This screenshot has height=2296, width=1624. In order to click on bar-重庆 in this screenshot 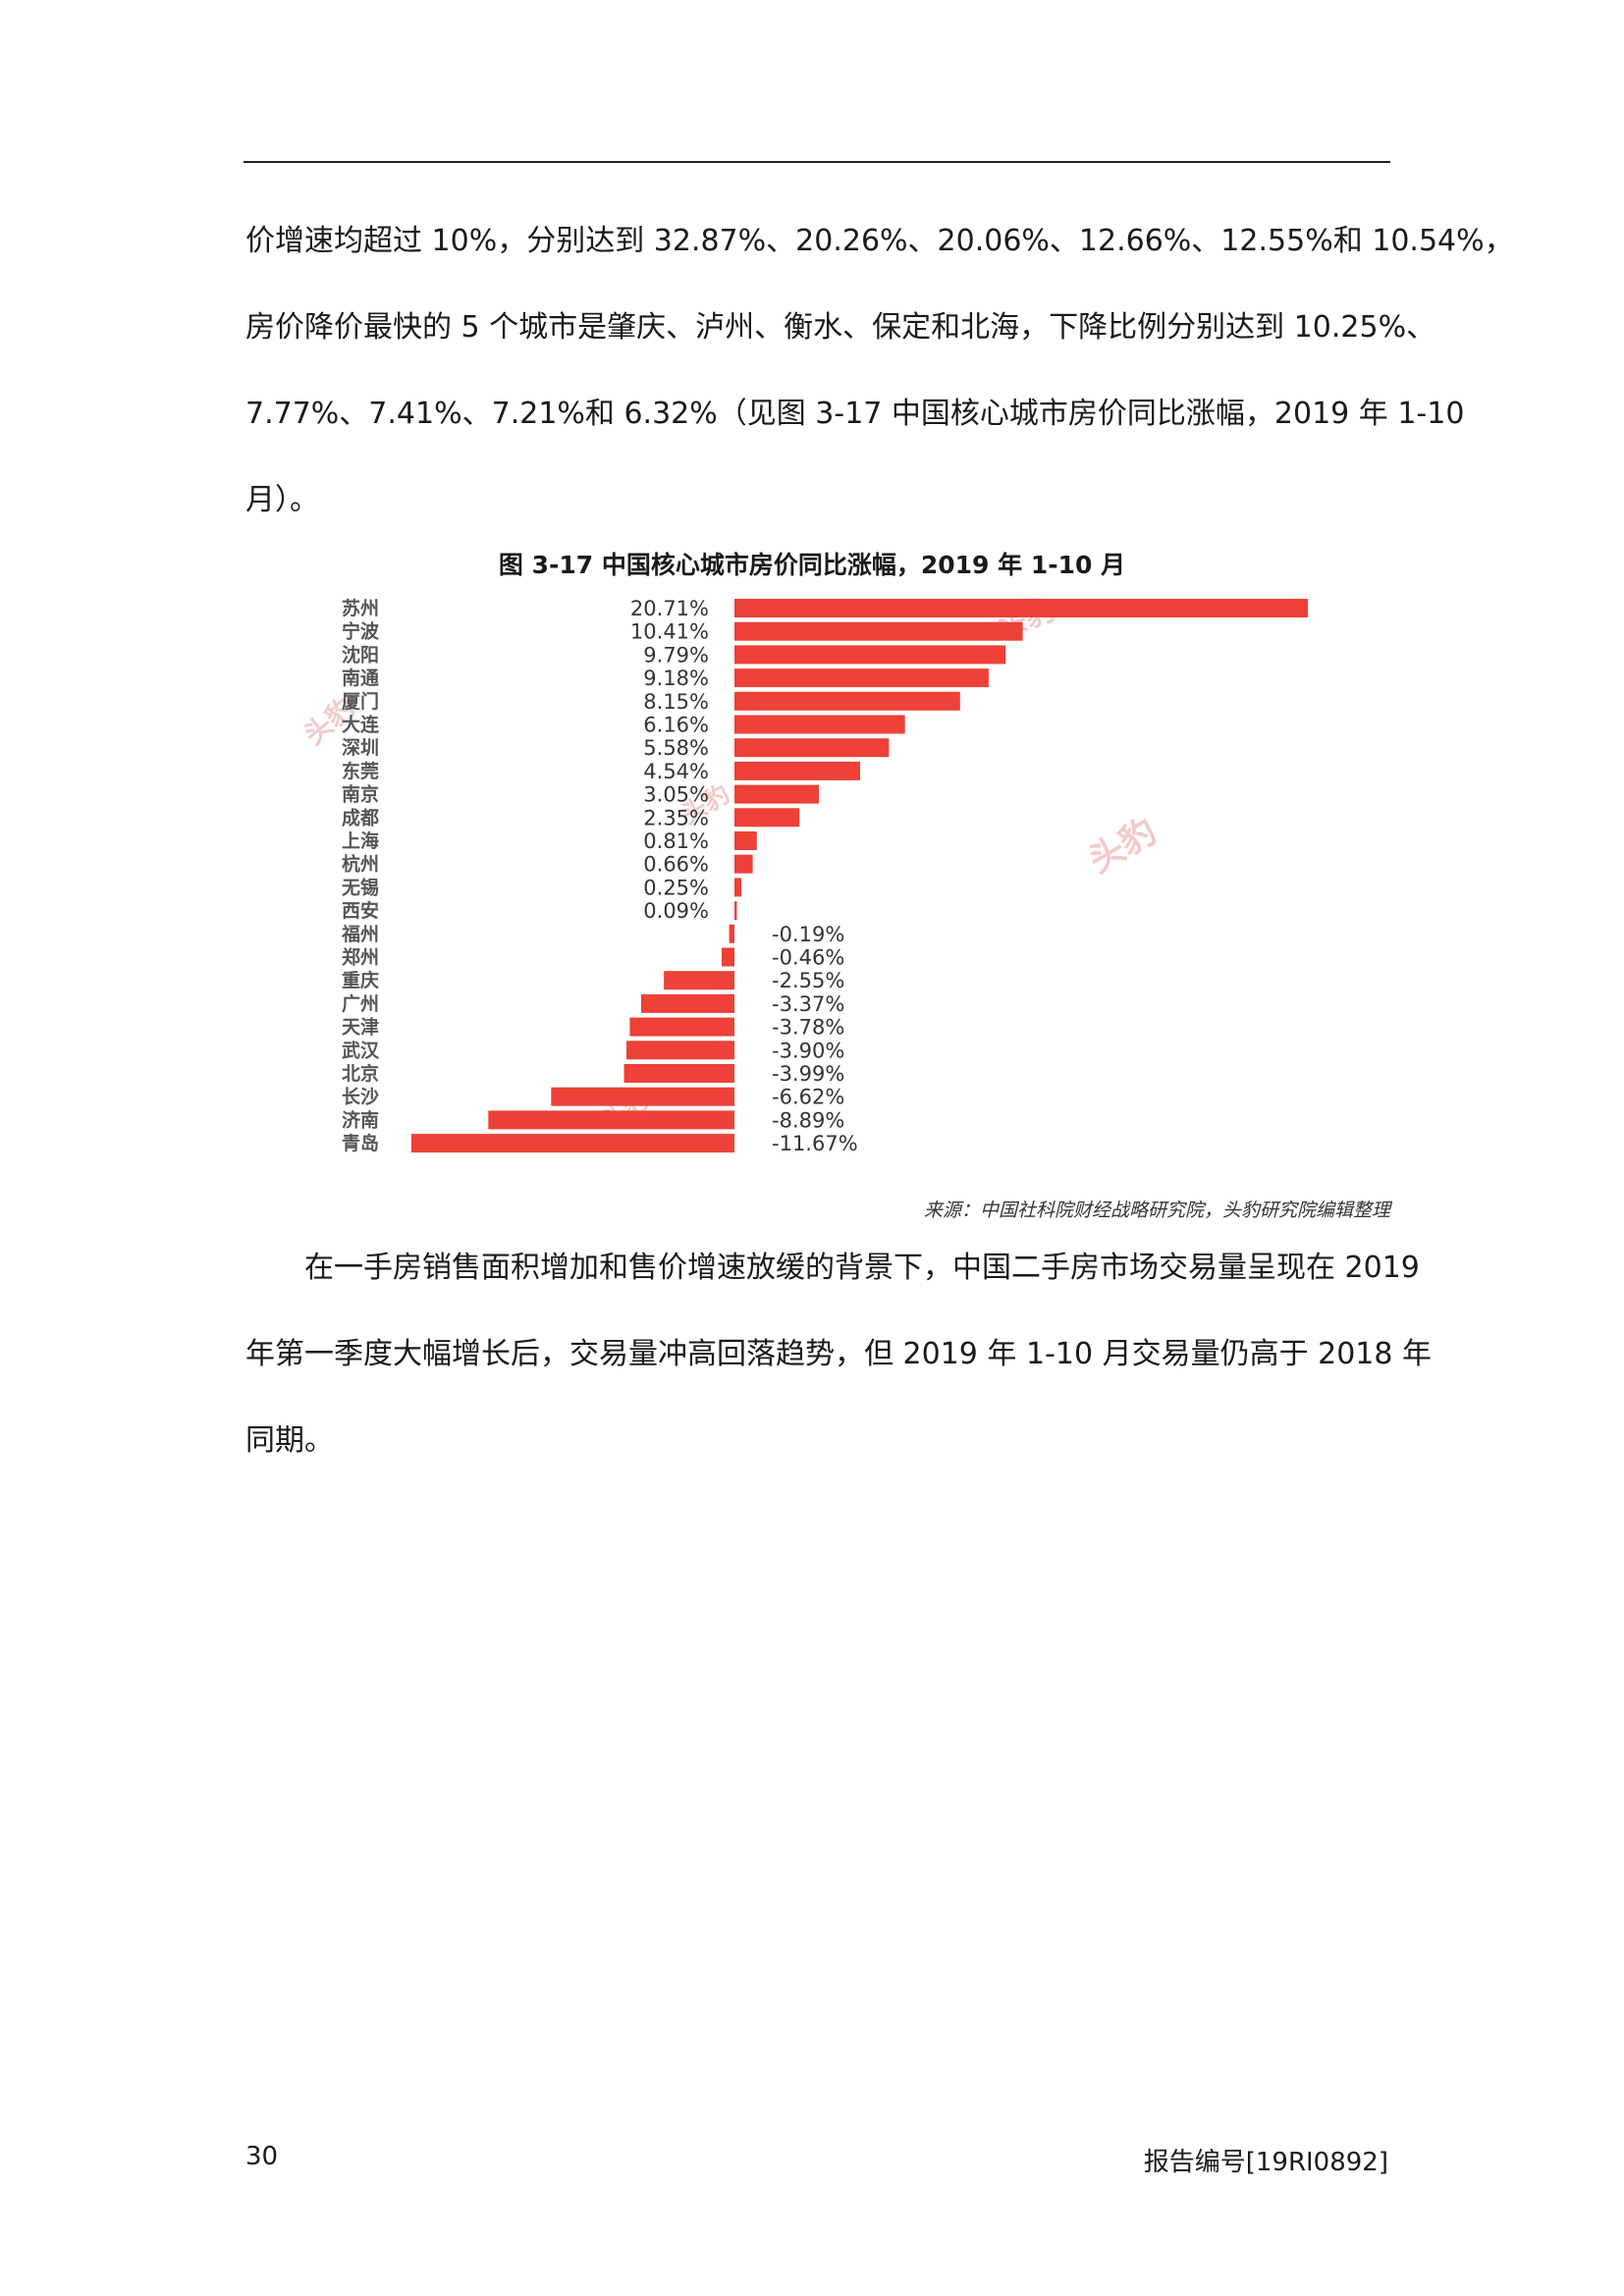, I will do `click(699, 981)`.